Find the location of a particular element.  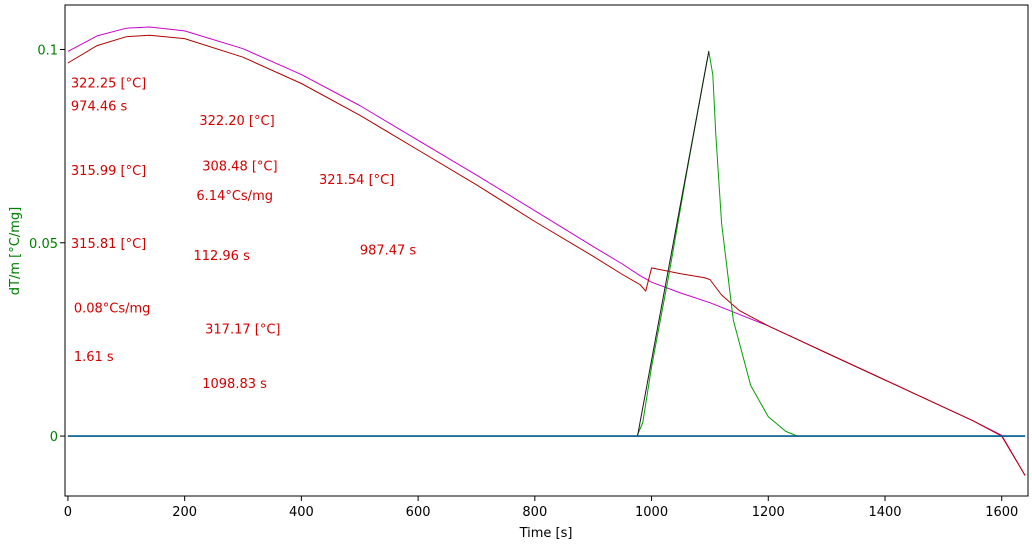

x-tick-label: 1000 is located at coordinates (651, 512).